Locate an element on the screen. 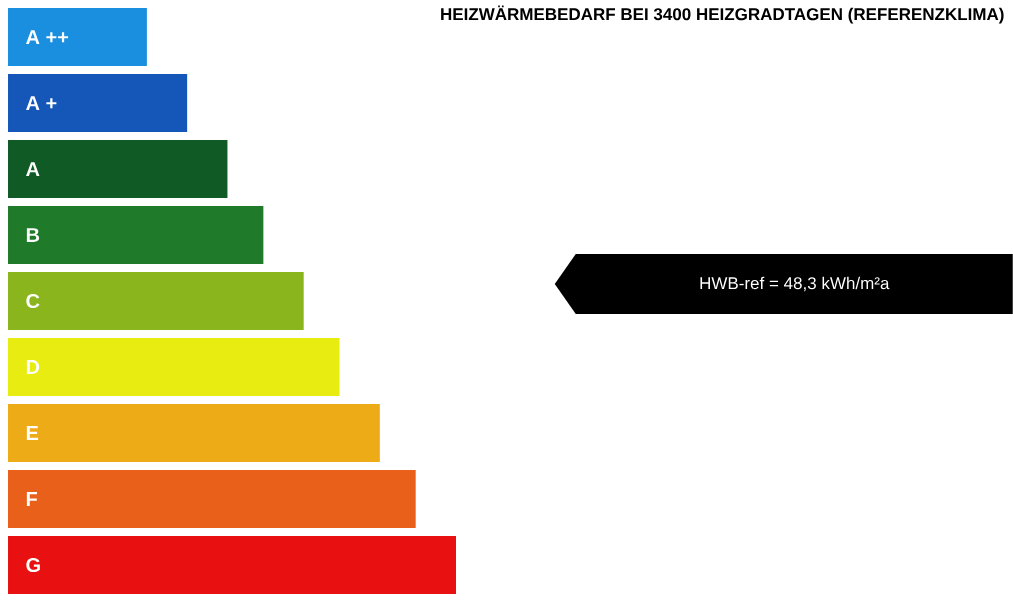  y-tick-label: A + is located at coordinates (41, 103).